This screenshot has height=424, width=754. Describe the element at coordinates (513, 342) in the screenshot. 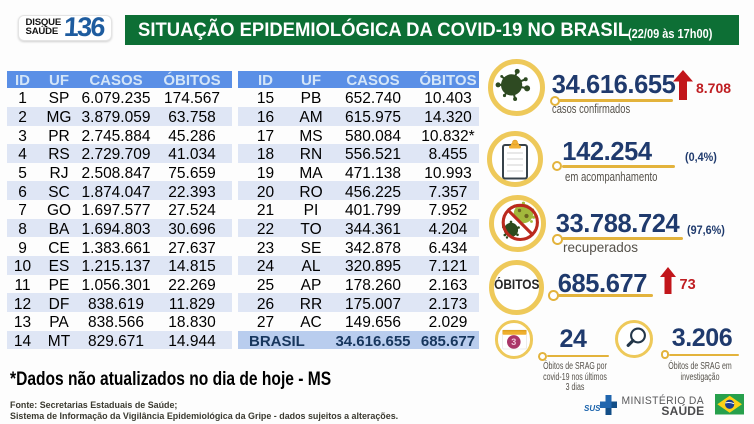

I see `svg-text: 3` at that location.